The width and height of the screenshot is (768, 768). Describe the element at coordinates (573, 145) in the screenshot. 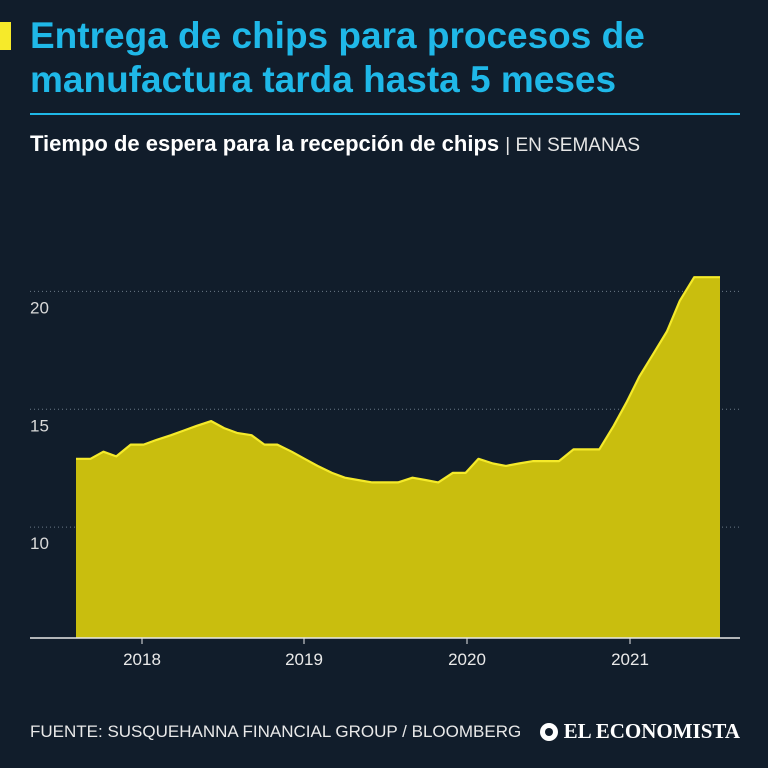

I see `unit-label: | EN SEMANAS` at that location.